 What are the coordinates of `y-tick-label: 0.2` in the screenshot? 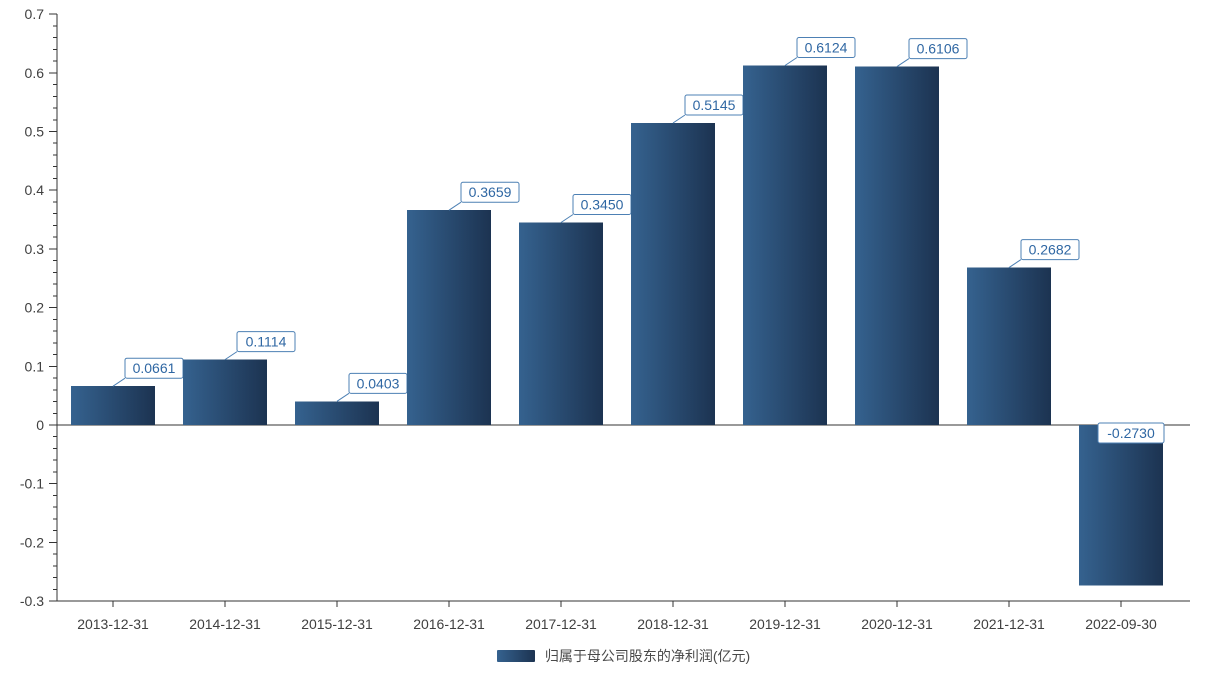 It's located at (35, 308).